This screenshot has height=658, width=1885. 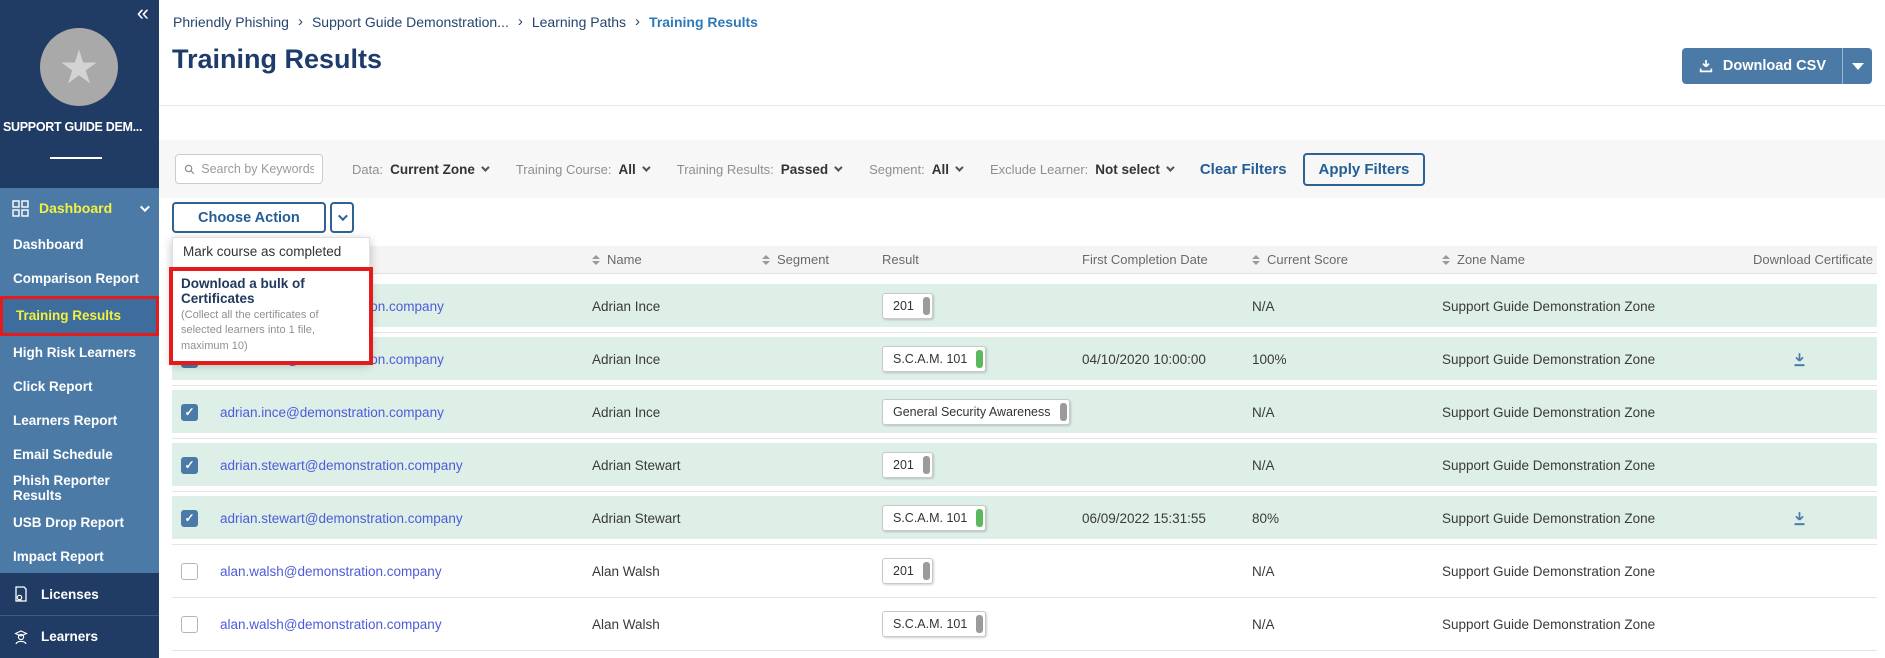 I want to click on avatar: ★, so click(x=79, y=67).